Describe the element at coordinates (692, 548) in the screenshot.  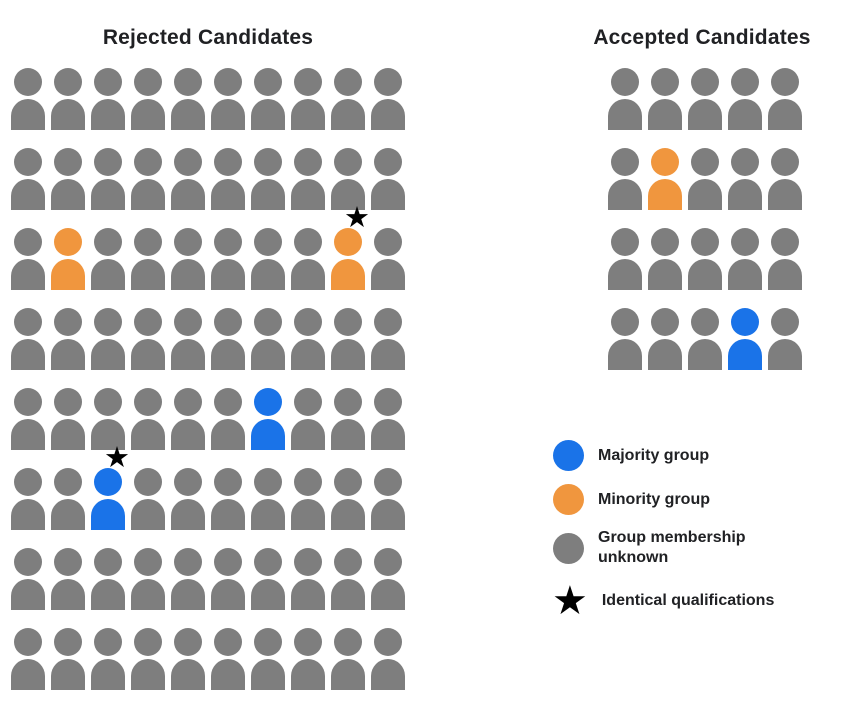
I see `legend-item: Group membership unknown` at that location.